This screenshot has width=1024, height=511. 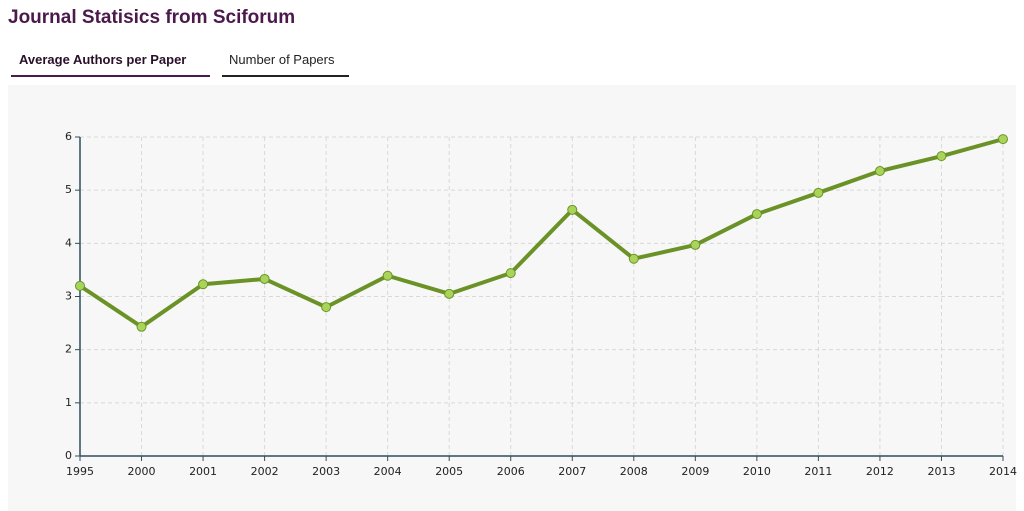 What do you see at coordinates (449, 471) in the screenshot?
I see `x-tick-label: 2005` at bounding box center [449, 471].